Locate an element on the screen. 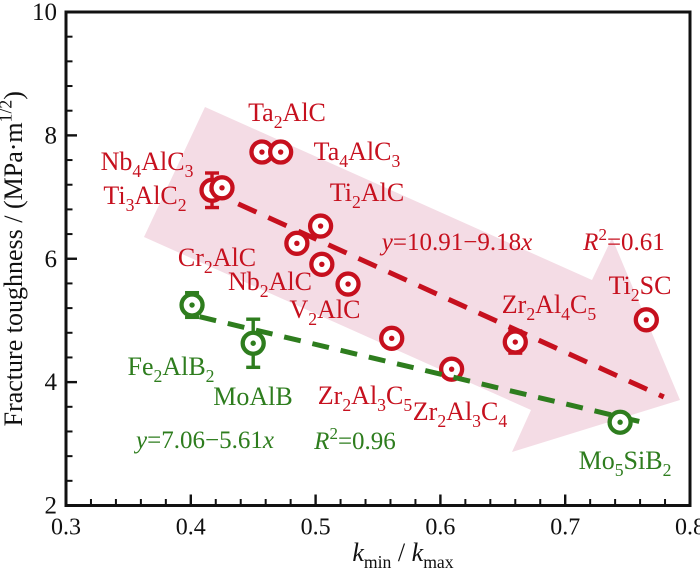 The width and height of the screenshot is (700, 574). point-label-Ti2AlC: Ti2AlC is located at coordinates (367, 195).